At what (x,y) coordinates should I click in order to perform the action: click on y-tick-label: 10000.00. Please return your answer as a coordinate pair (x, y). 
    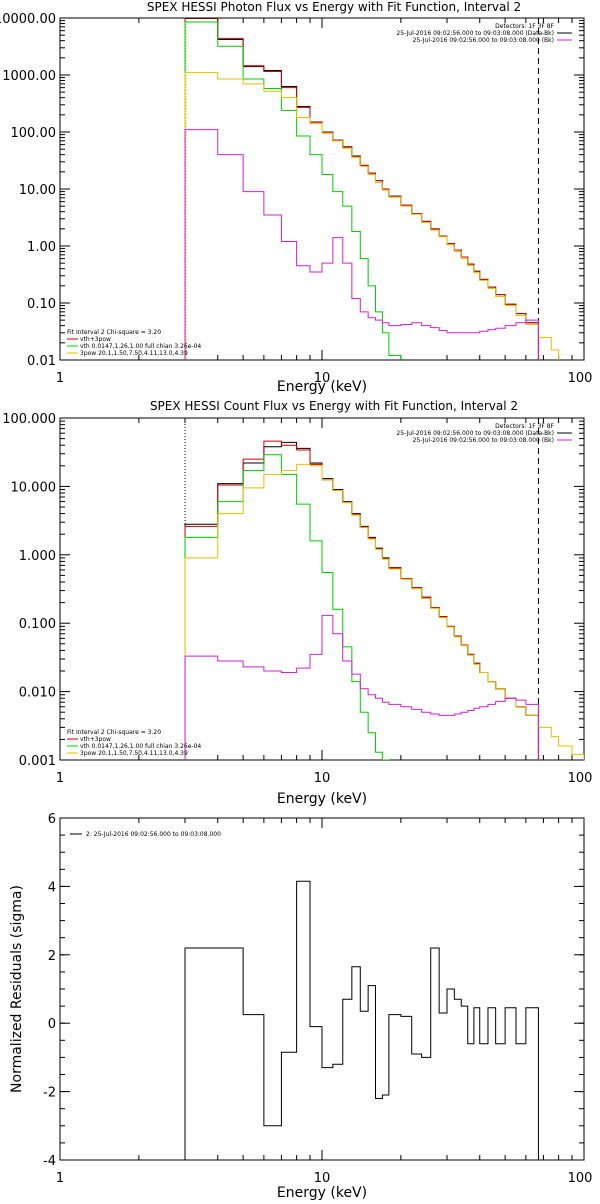
    Looking at the image, I should click on (28, 19).